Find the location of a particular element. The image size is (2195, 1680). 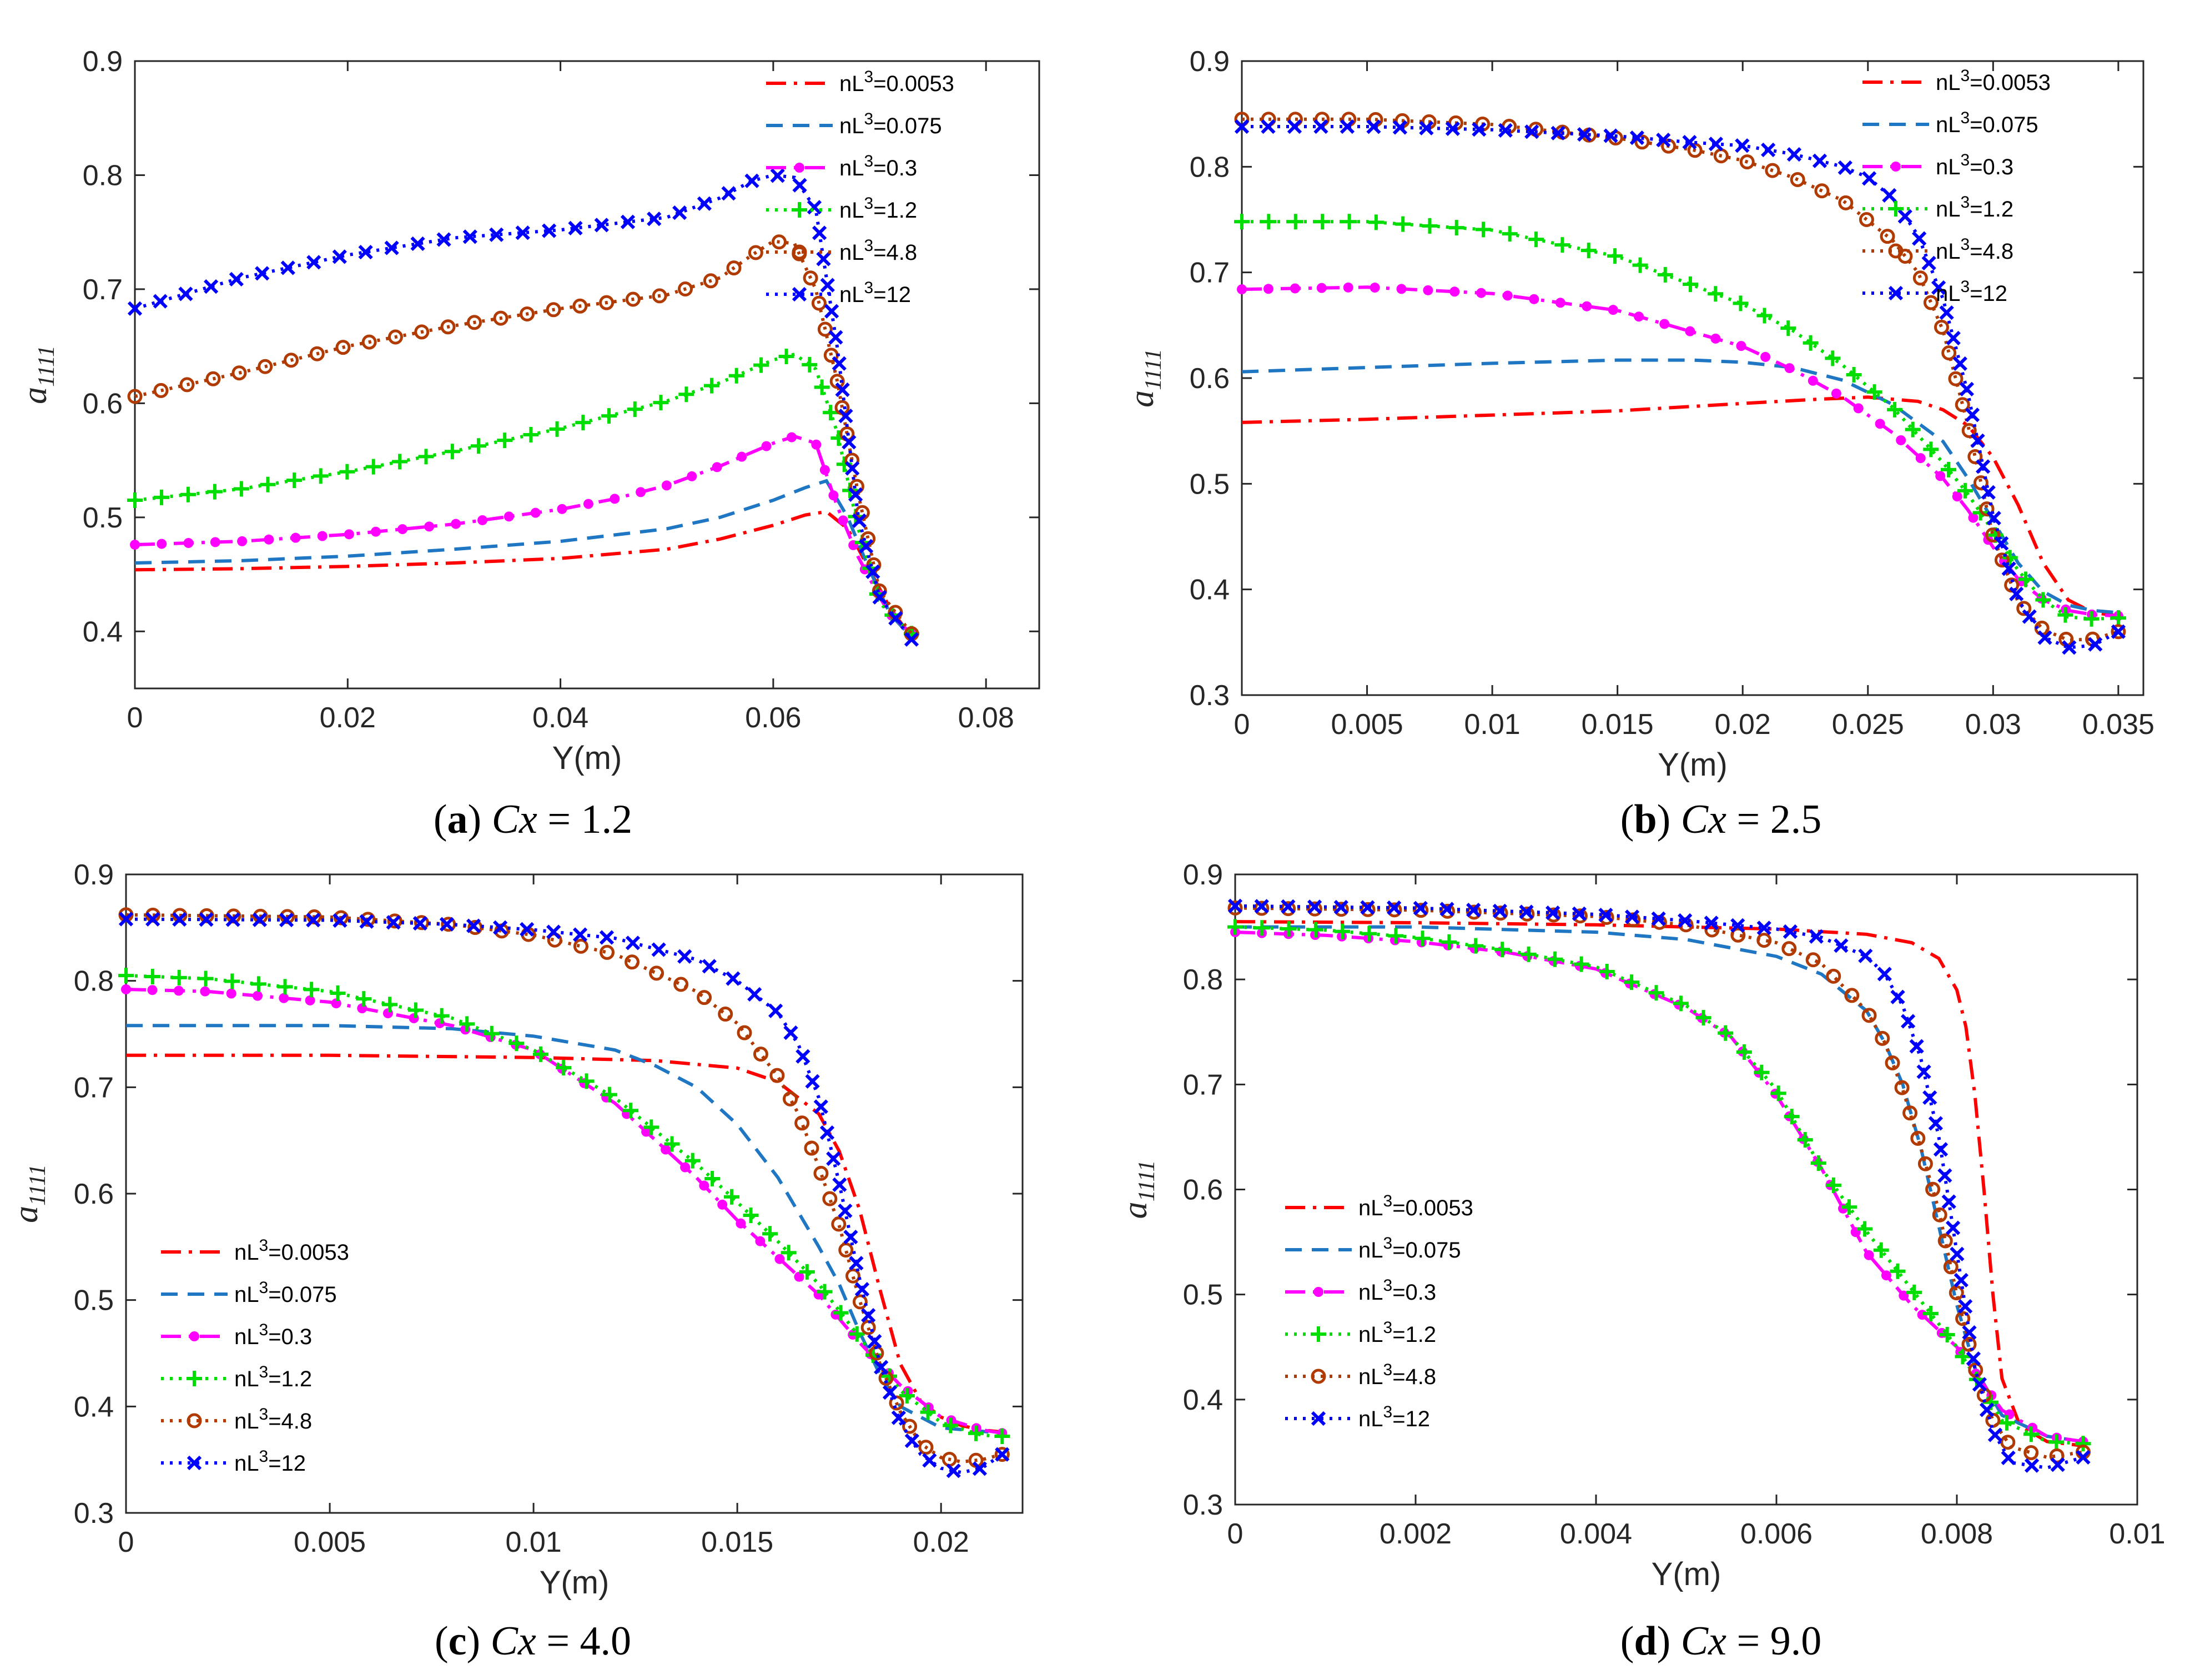

x-tick-label: 0.02 is located at coordinates (348, 718).